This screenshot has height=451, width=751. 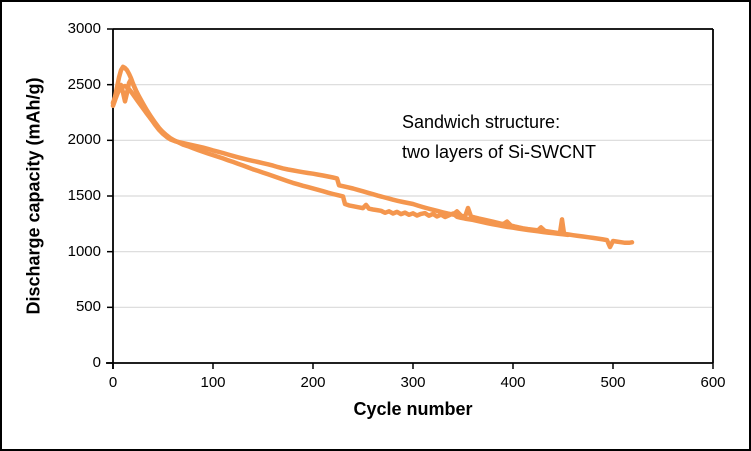 I want to click on y-tick-label-0: 0, so click(x=96, y=362).